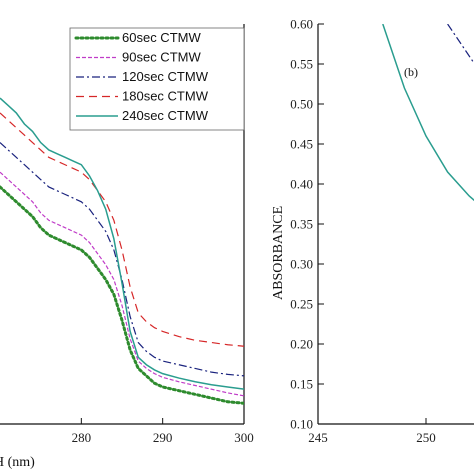  What do you see at coordinates (165, 96) in the screenshot?
I see `legend-label-4: 180sec CTMW` at bounding box center [165, 96].